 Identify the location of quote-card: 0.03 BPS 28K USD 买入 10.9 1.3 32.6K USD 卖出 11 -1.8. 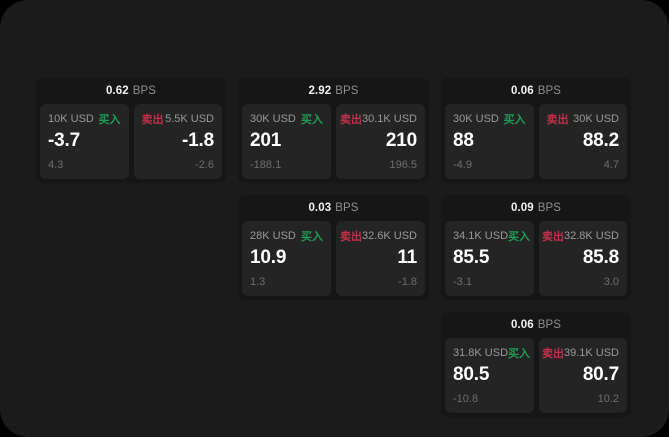
(333, 247).